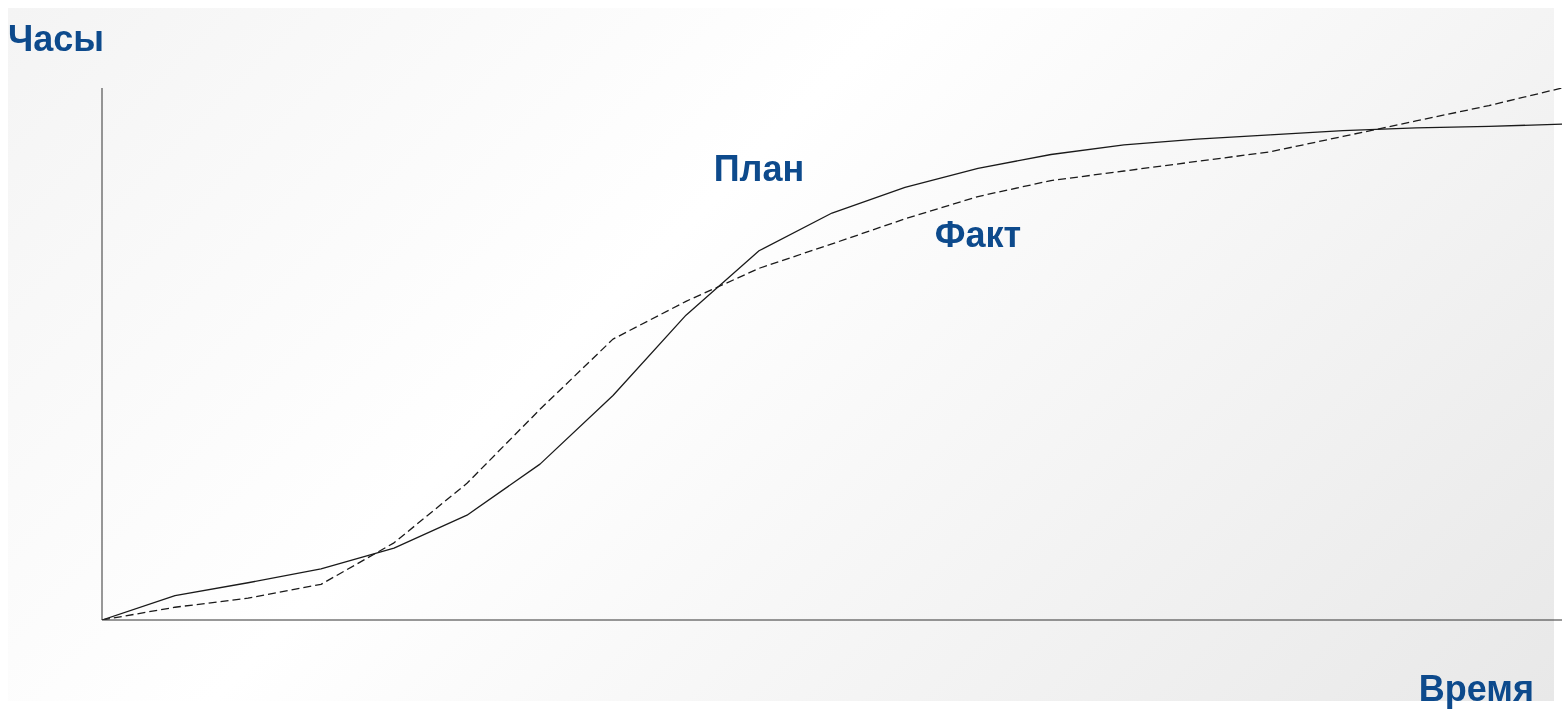  What do you see at coordinates (56, 39) in the screenshot?
I see `y-axis-title: Часы` at bounding box center [56, 39].